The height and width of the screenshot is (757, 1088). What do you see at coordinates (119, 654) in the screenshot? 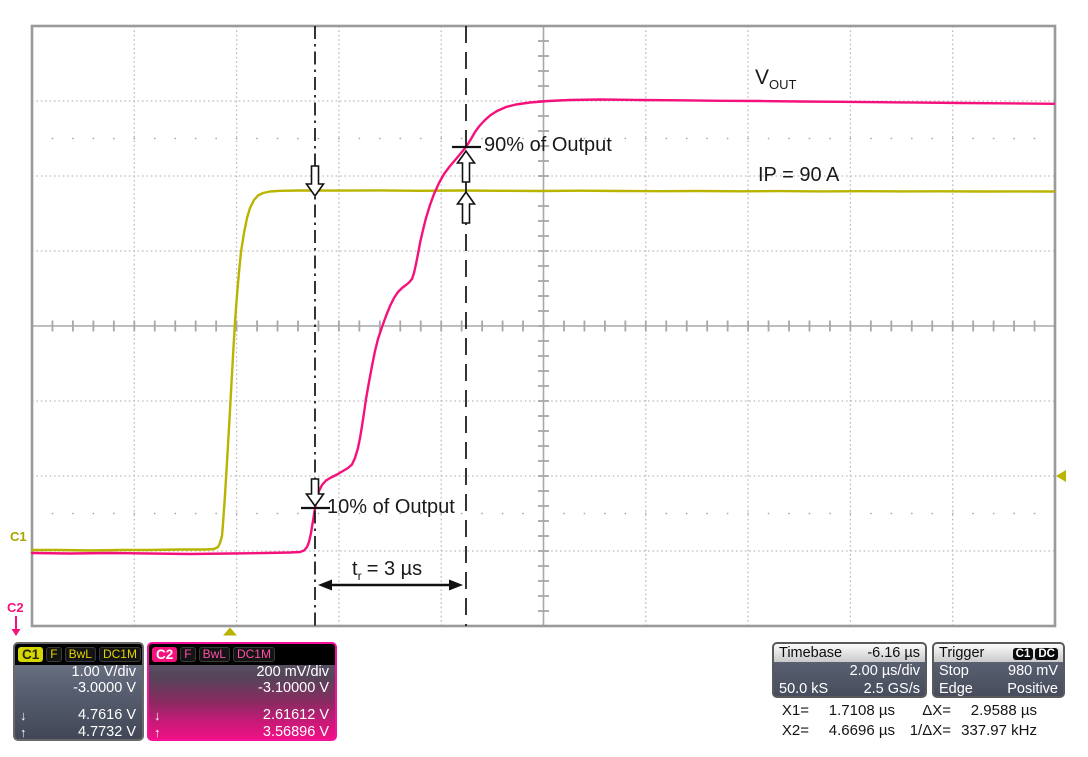
I see `c1-badge-coupling: DC1M` at bounding box center [119, 654].